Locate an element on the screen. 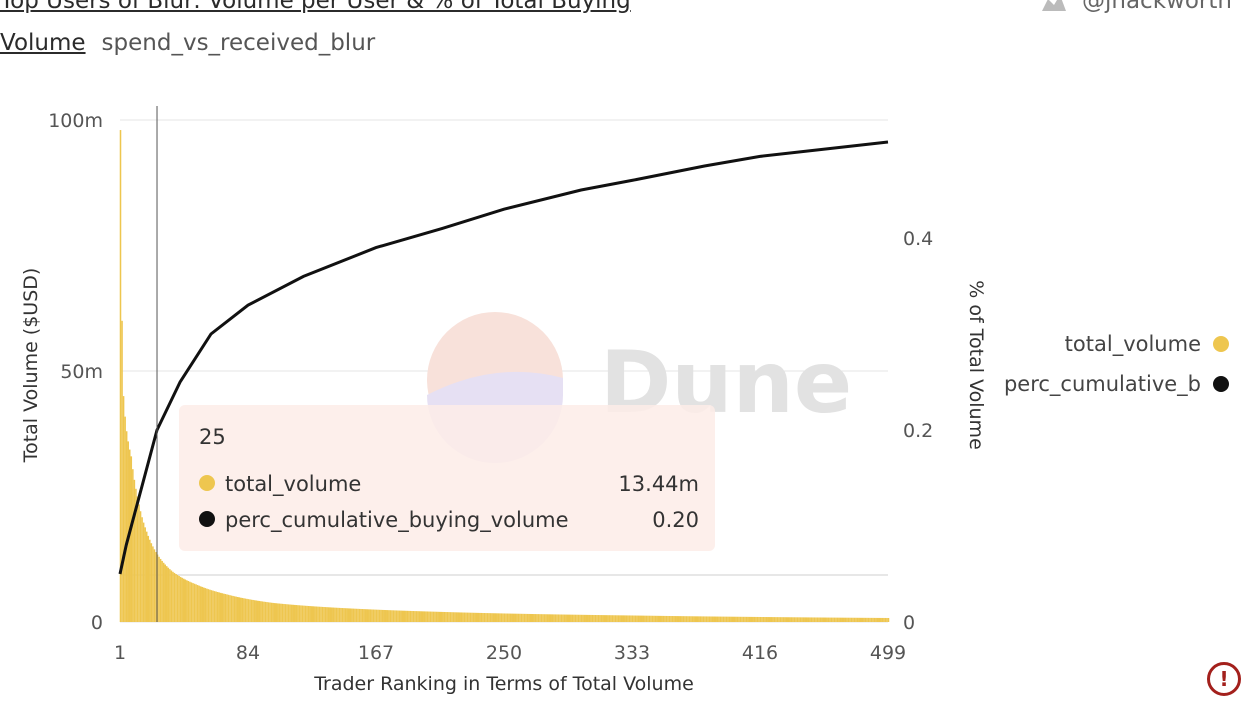 This screenshot has width=1259, height=720. chart-title-line2: Volume is located at coordinates (43, 43).